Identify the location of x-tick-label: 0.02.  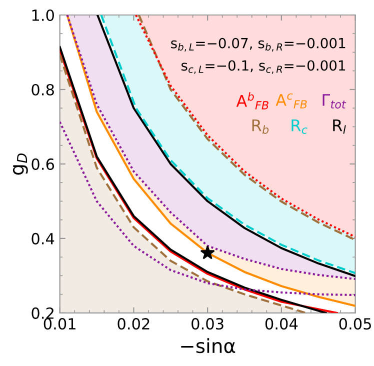
(134, 324).